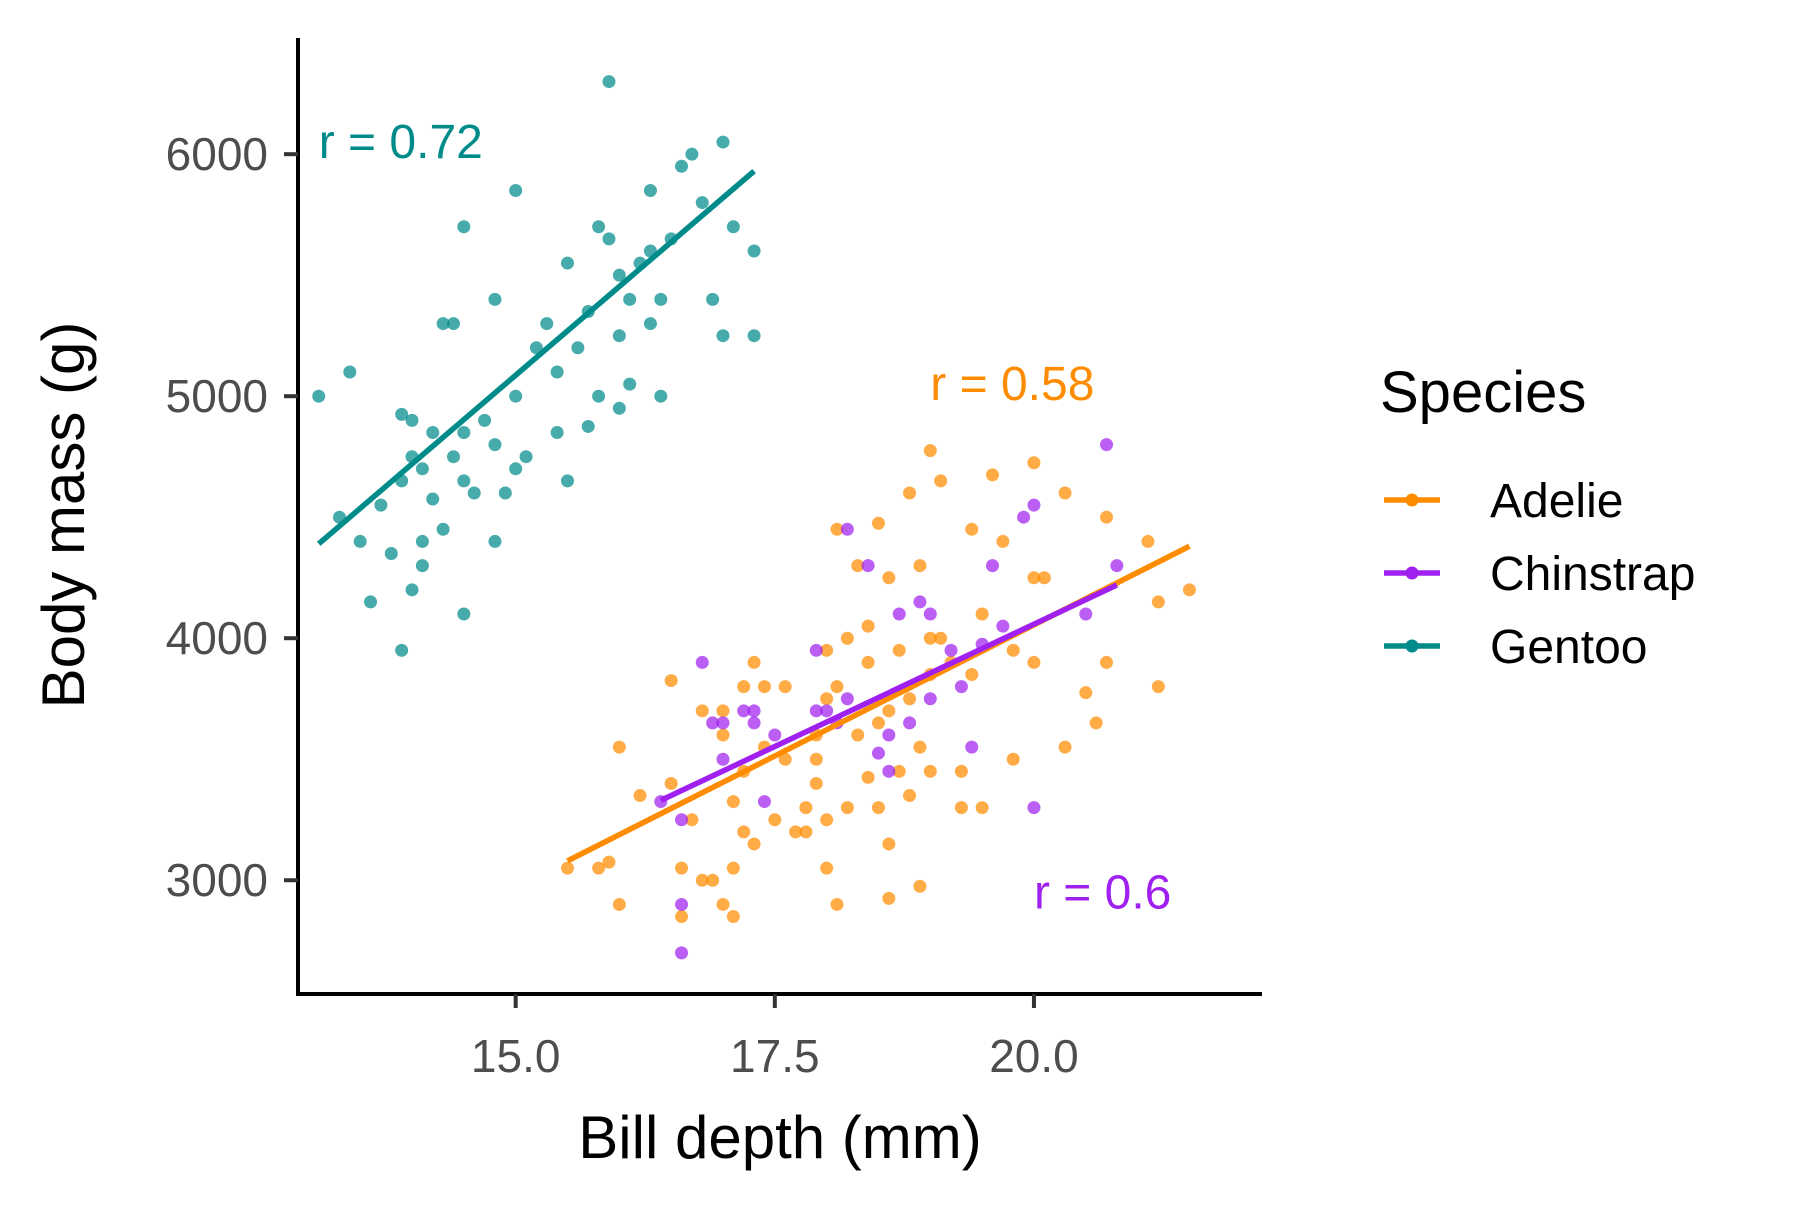 The height and width of the screenshot is (1205, 1800). What do you see at coordinates (217, 880) in the screenshot?
I see `y-tick-label: 3000` at bounding box center [217, 880].